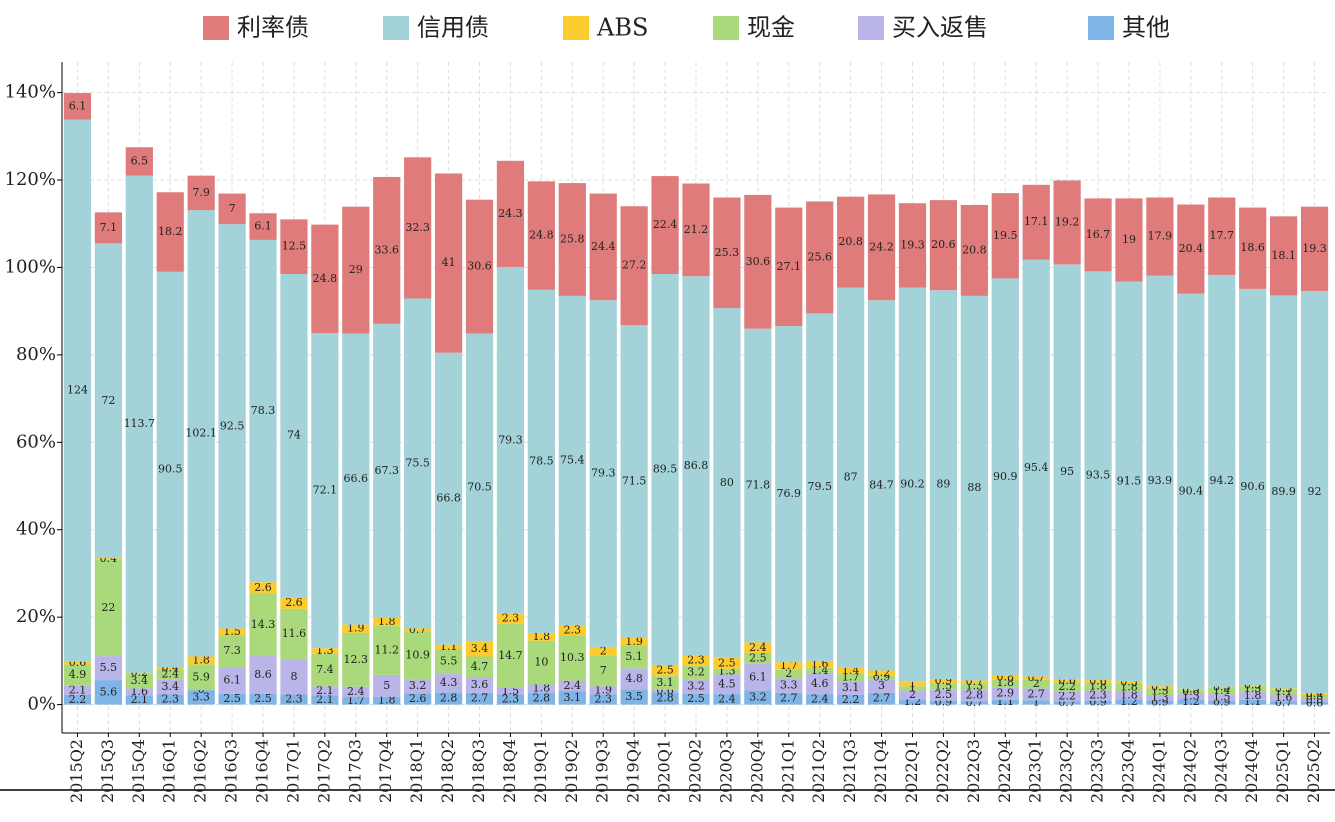  Describe the element at coordinates (1129, 239) in the screenshot. I see `data-label: 19` at that location.